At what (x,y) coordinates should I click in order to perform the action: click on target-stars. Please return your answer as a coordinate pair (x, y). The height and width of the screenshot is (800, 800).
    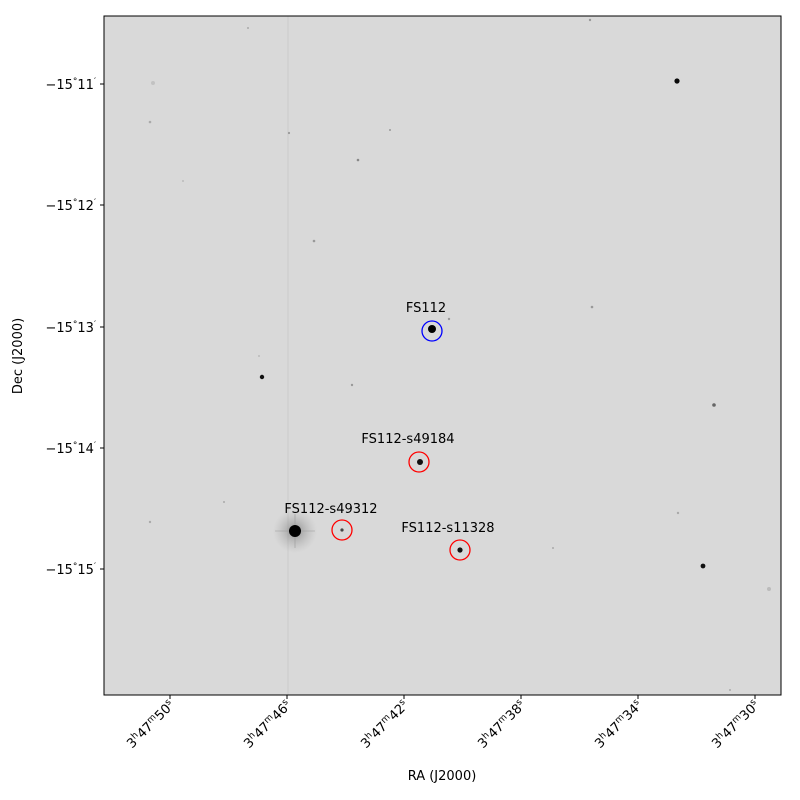
    Looking at the image, I should click on (401, 439).